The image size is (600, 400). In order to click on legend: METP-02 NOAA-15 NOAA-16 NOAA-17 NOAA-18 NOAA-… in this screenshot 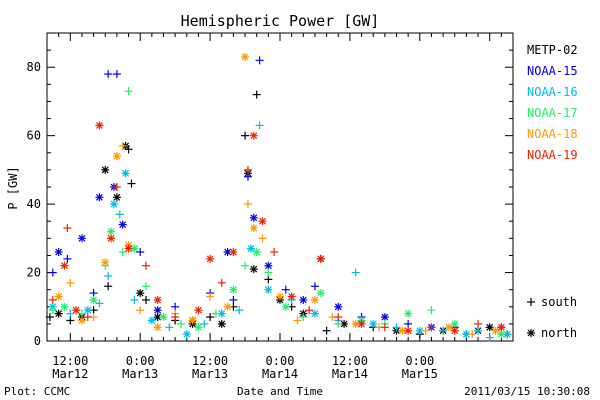, I will do `click(552, 102)`.